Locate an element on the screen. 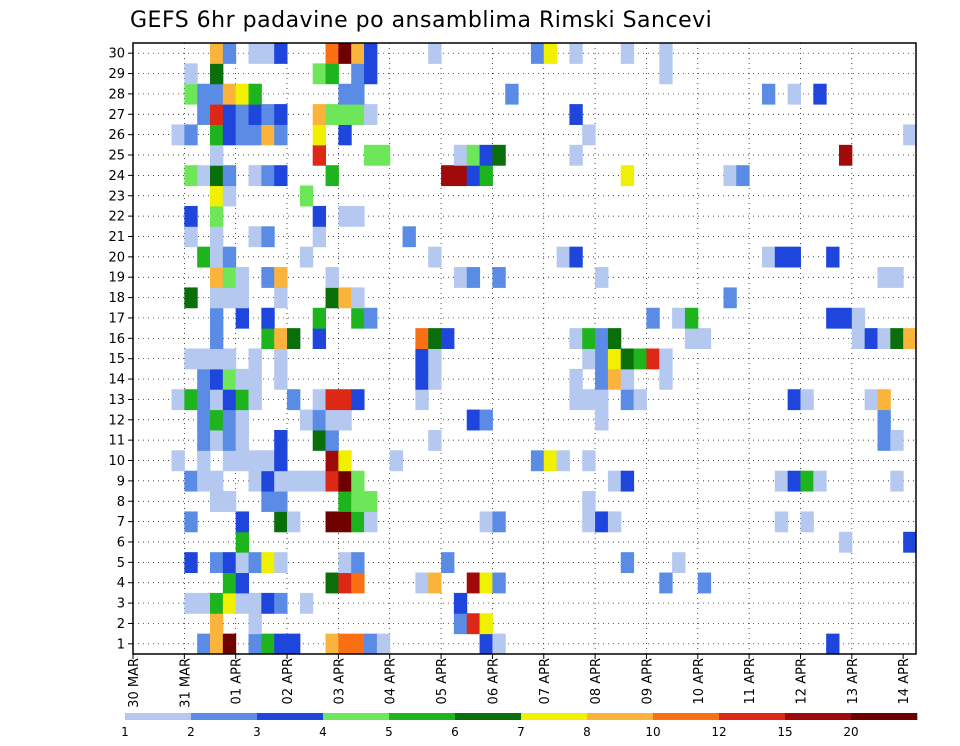 The height and width of the screenshot is (746, 960). y-tick-label: 12 is located at coordinates (116, 420).